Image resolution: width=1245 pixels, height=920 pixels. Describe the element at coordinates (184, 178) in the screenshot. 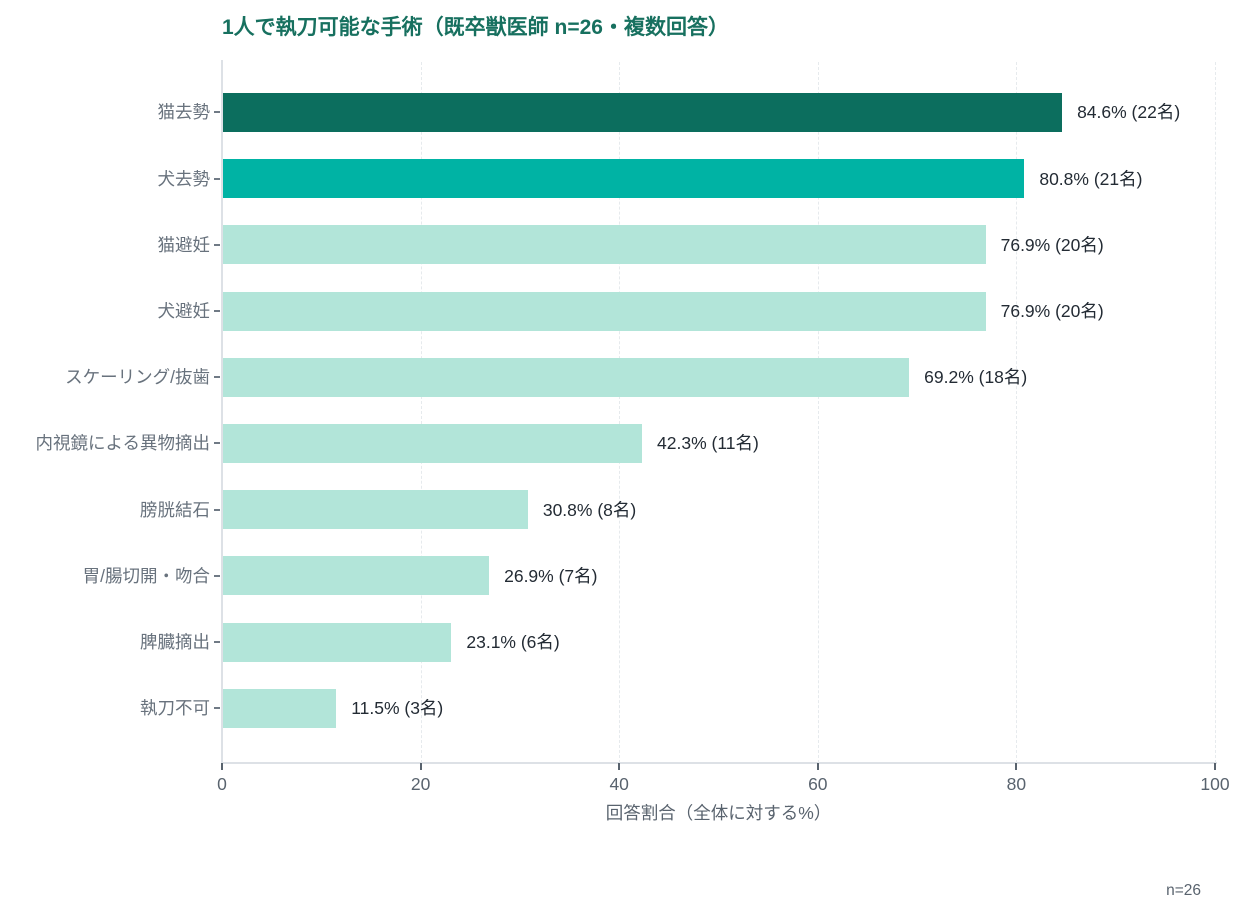

I see `category-label: 犬去勢` at that location.